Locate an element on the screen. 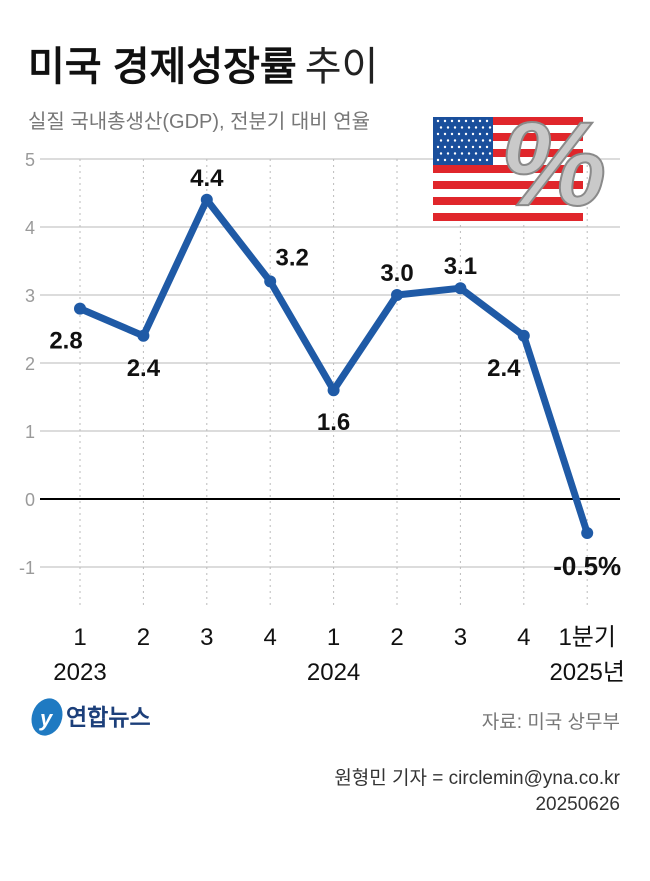  year-label: 2025년 is located at coordinates (586, 672).